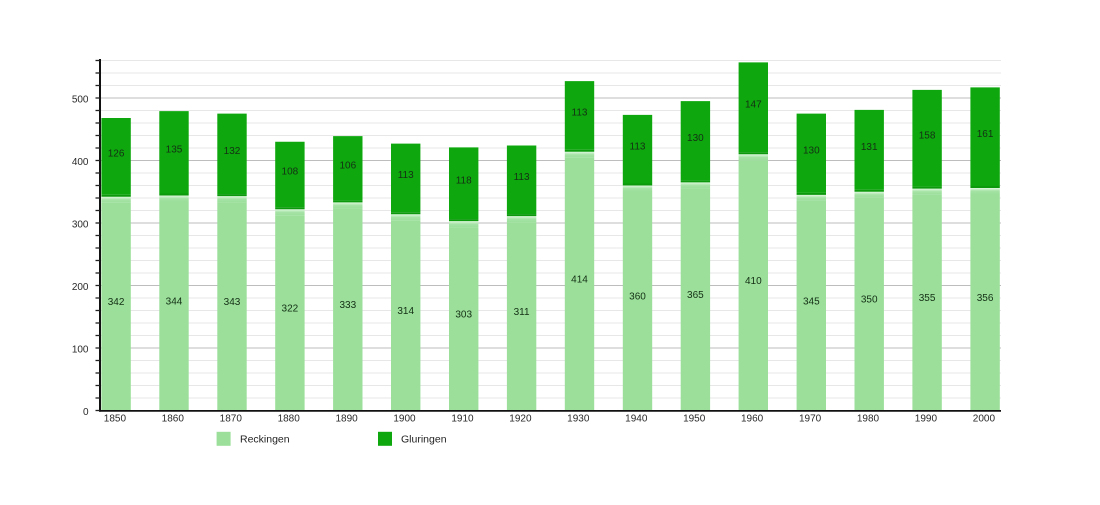 The image size is (1100, 505). Describe the element at coordinates (290, 172) in the screenshot. I see `svg-text: 108` at that location.